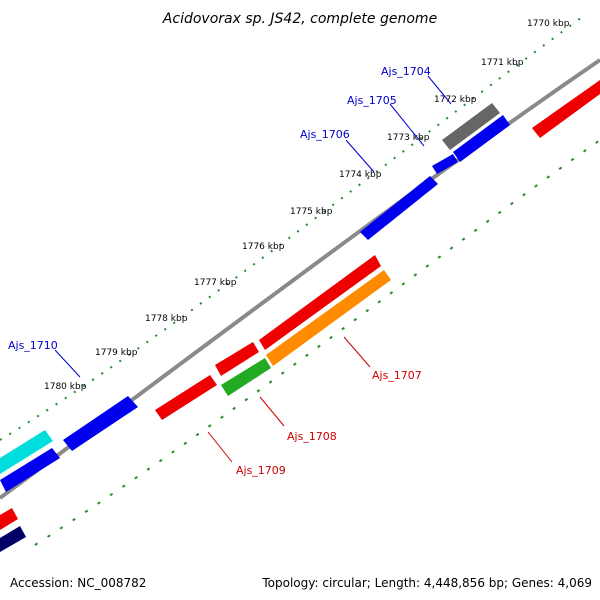 This screenshot has width=600, height=600. What do you see at coordinates (26, 452) in the screenshot?
I see `gene-cyan` at bounding box center [26, 452].